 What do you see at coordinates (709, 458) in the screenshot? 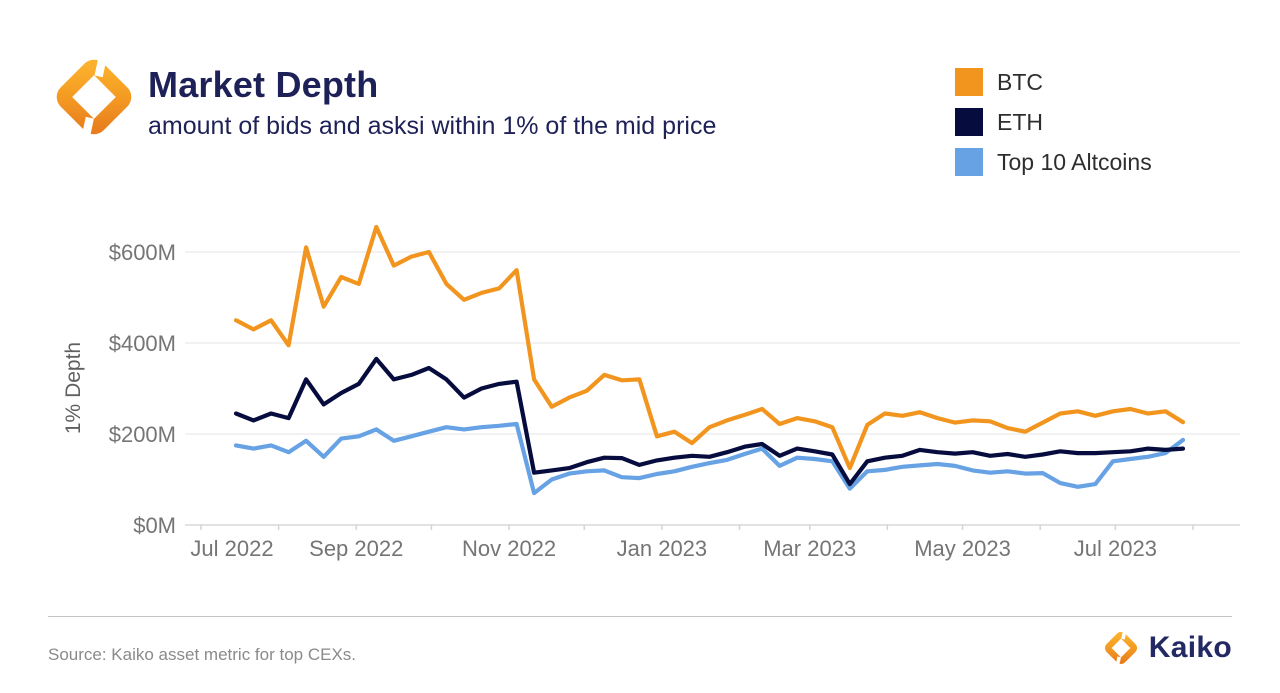
I see `series-line-top-10-altcoins` at bounding box center [709, 458].